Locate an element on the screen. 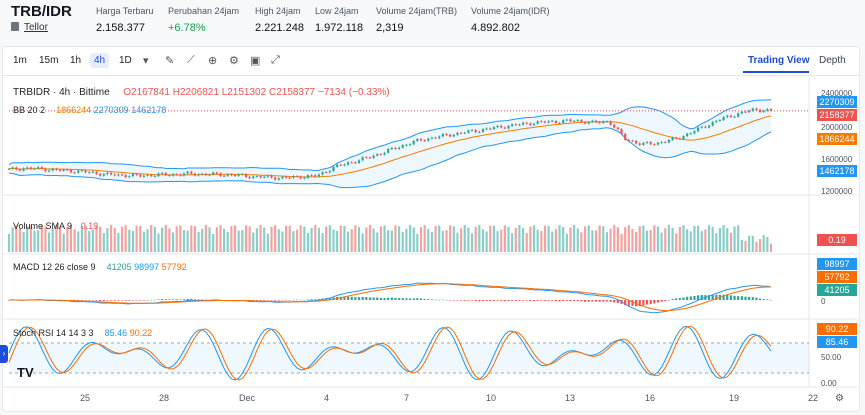 The image size is (865, 415). macd-line-label: 57792 is located at coordinates (837, 277).